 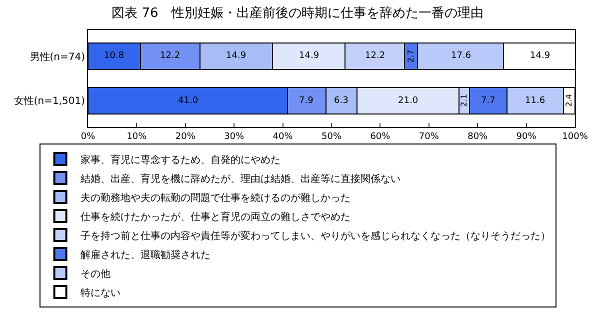 I want to click on legend-label: 家事、育児に専念するため、自発的にやめた, so click(x=180, y=160).